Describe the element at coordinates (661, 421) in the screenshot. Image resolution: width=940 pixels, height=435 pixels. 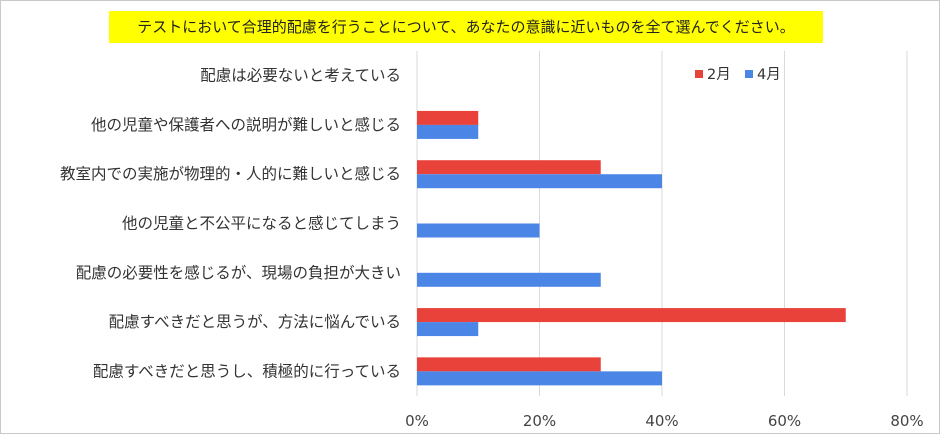
I see `x-tick-label: 40%` at that location.